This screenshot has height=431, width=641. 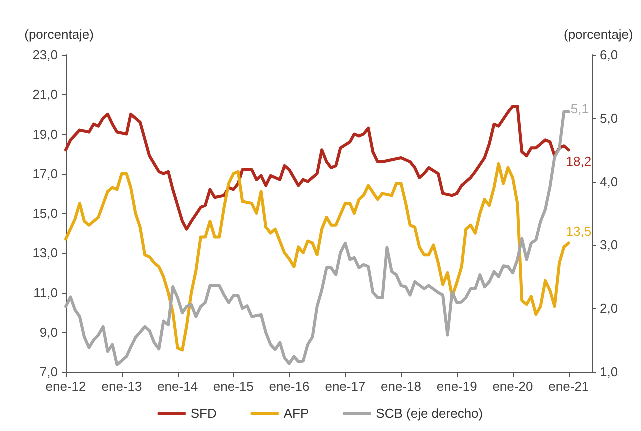 I want to click on y-tick-label: 23,0, so click(x=45, y=55).